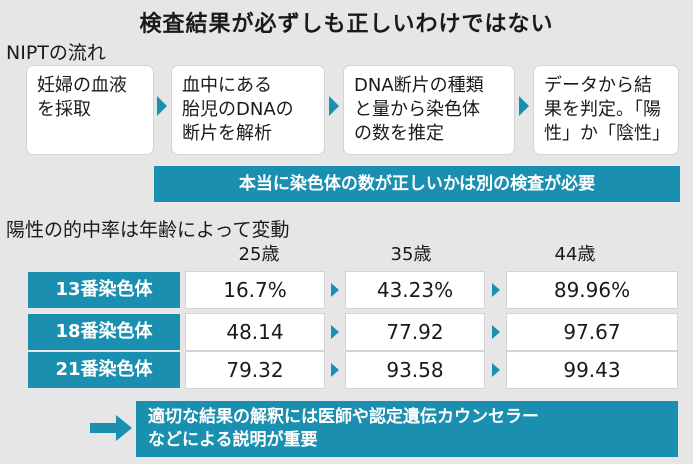  I want to click on cell-18-44: 97.67, so click(592, 332).